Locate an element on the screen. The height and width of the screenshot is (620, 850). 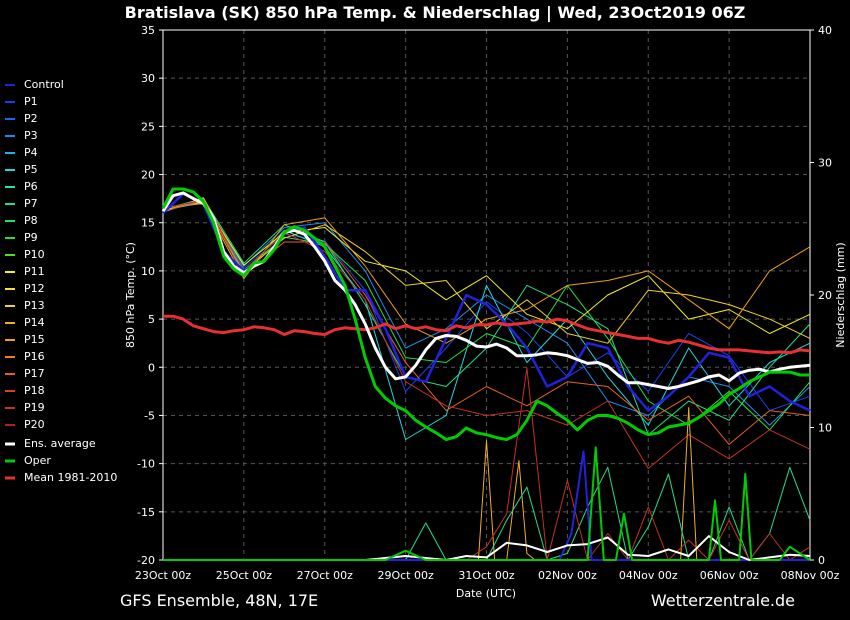
y-tick-label: 20 is located at coordinates (148, 175).